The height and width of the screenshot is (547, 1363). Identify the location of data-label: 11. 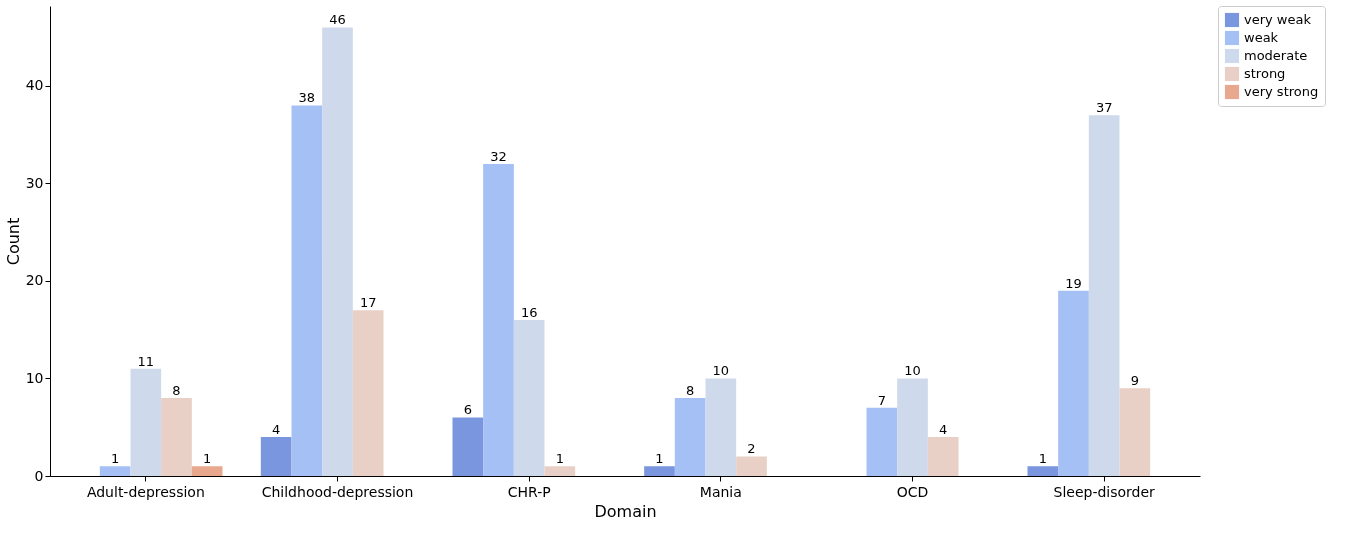
(146, 361).